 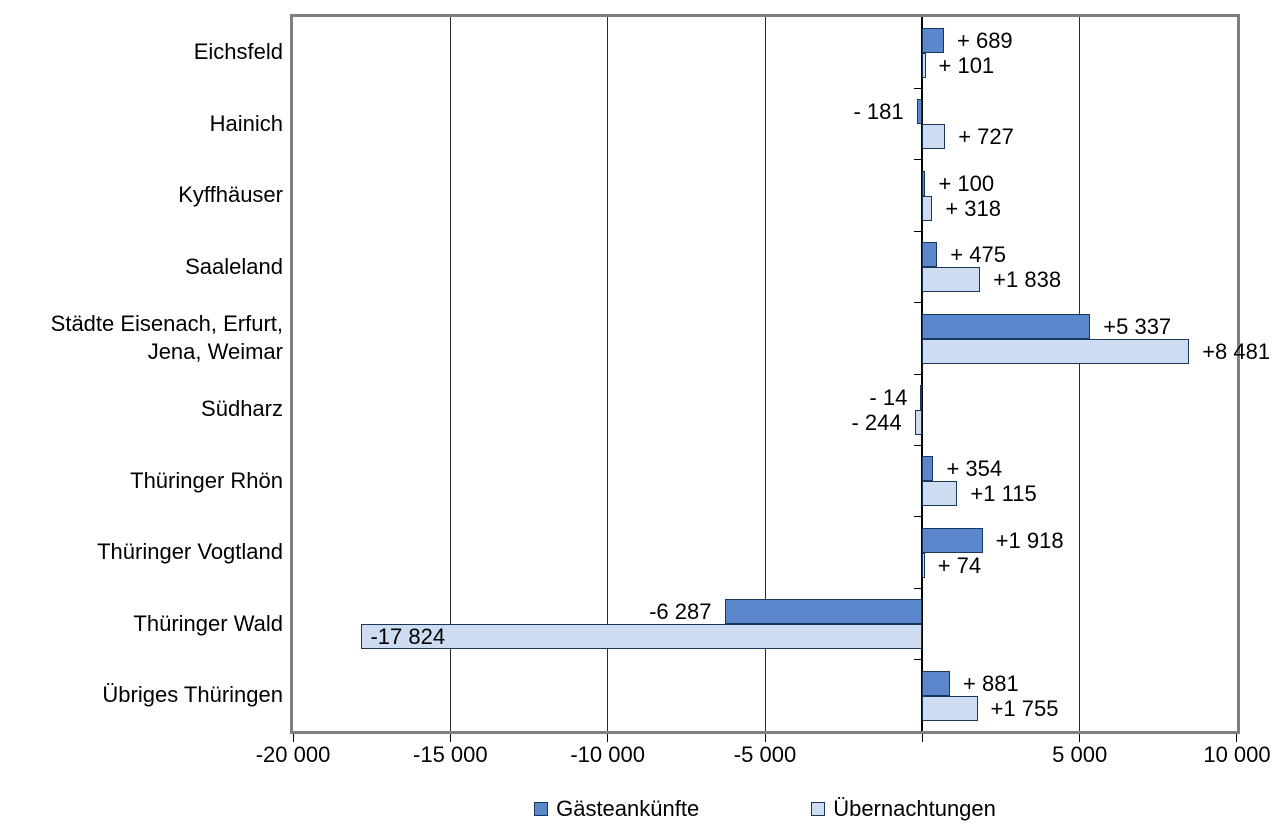 What do you see at coordinates (986, 137) in the screenshot?
I see `bar-value-label: + 727` at bounding box center [986, 137].